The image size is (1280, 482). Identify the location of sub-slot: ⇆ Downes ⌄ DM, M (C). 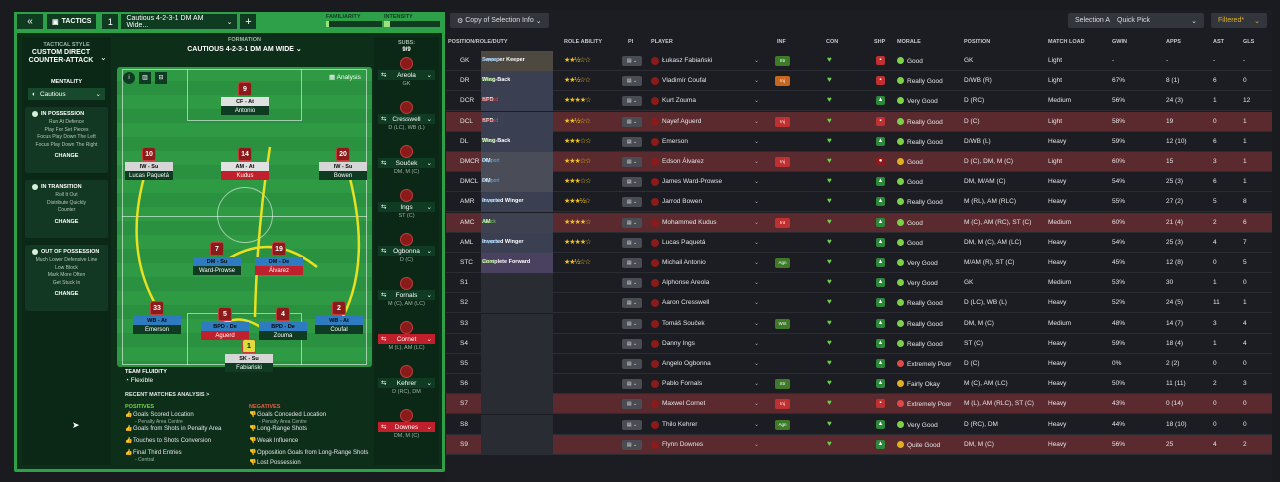
(406, 424).